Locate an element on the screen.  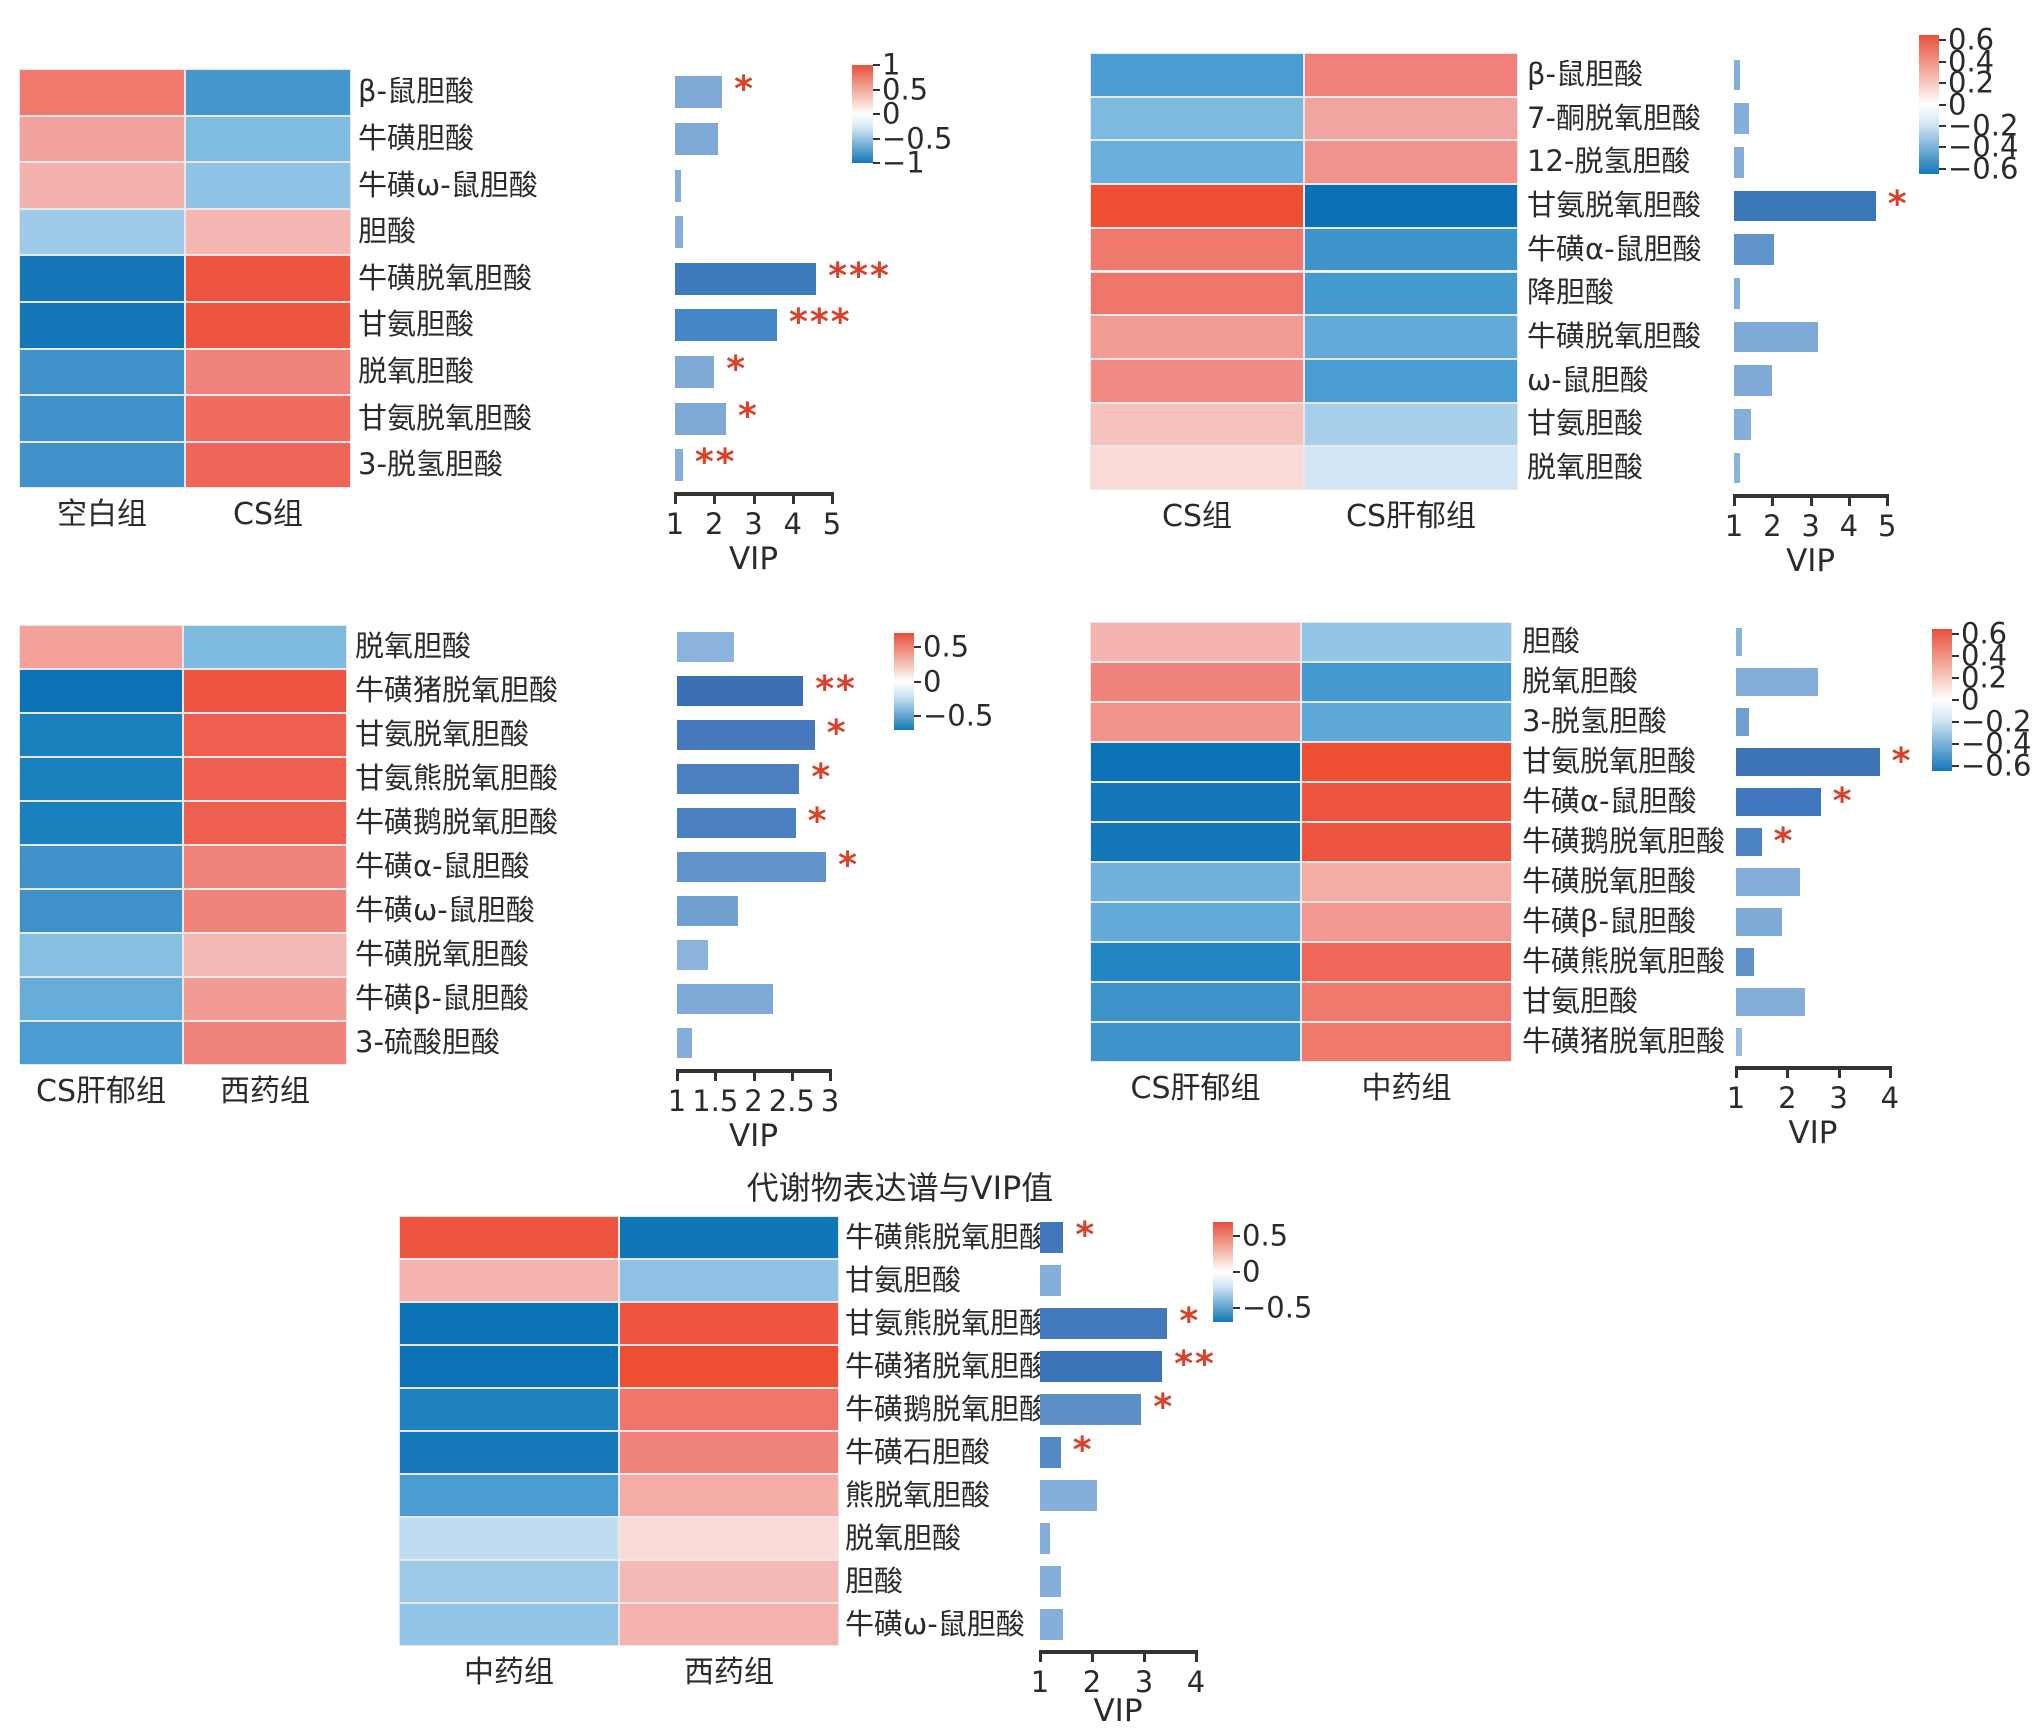
metabolite-label: 甘氨胆酸 is located at coordinates (1580, 1001).